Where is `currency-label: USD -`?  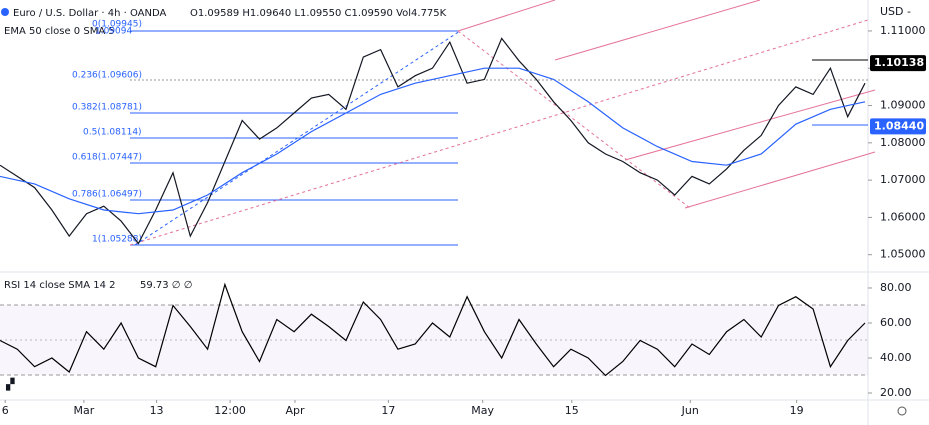
currency-label: USD - is located at coordinates (895, 11).